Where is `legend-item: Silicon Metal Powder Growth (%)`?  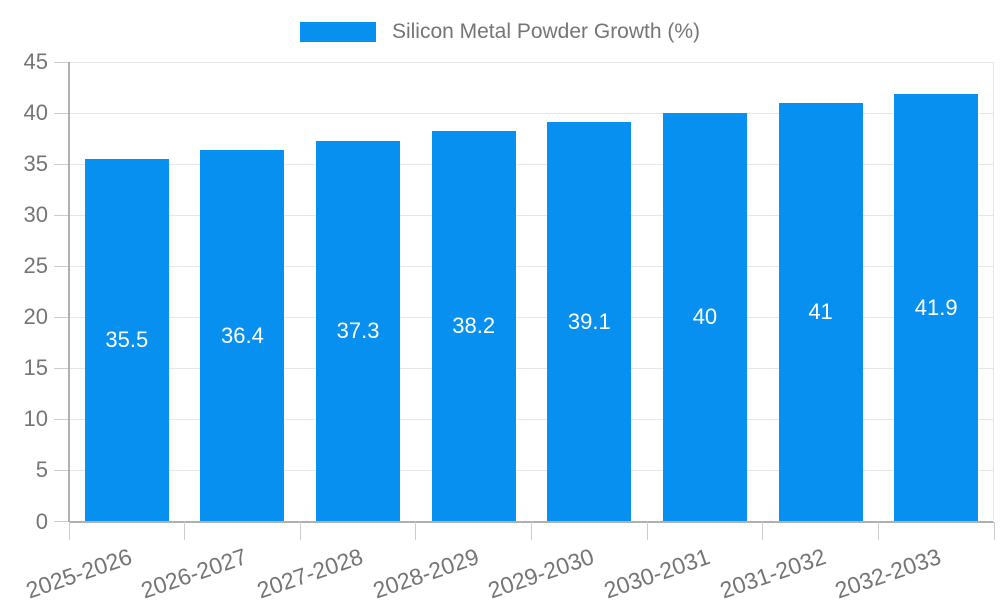 legend-item: Silicon Metal Powder Growth (%) is located at coordinates (500, 32).